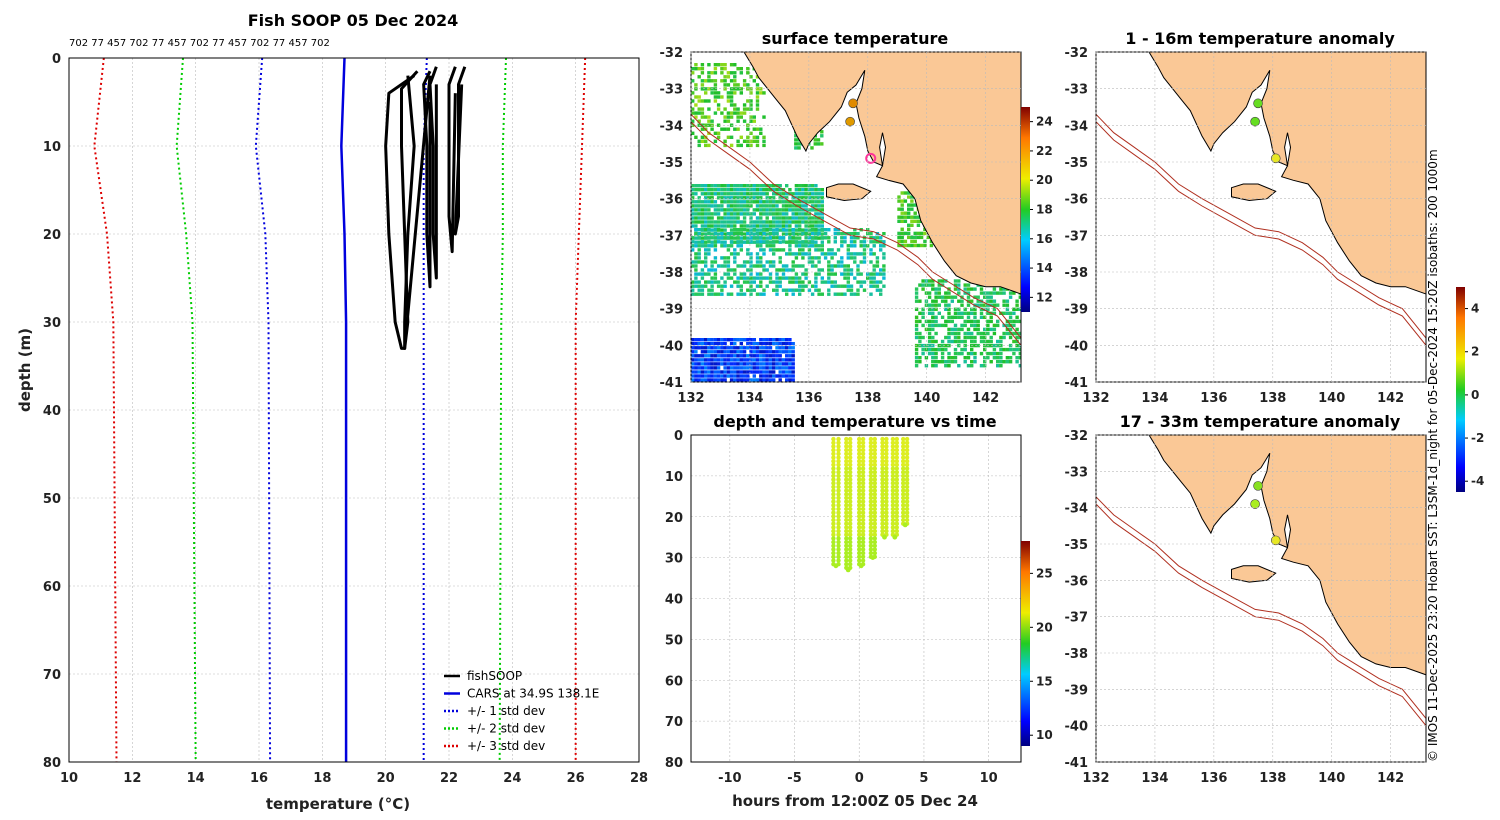 The width and height of the screenshot is (1500, 820). Describe the element at coordinates (1331, 778) in the screenshot. I see `map-xtick: 140` at that location.